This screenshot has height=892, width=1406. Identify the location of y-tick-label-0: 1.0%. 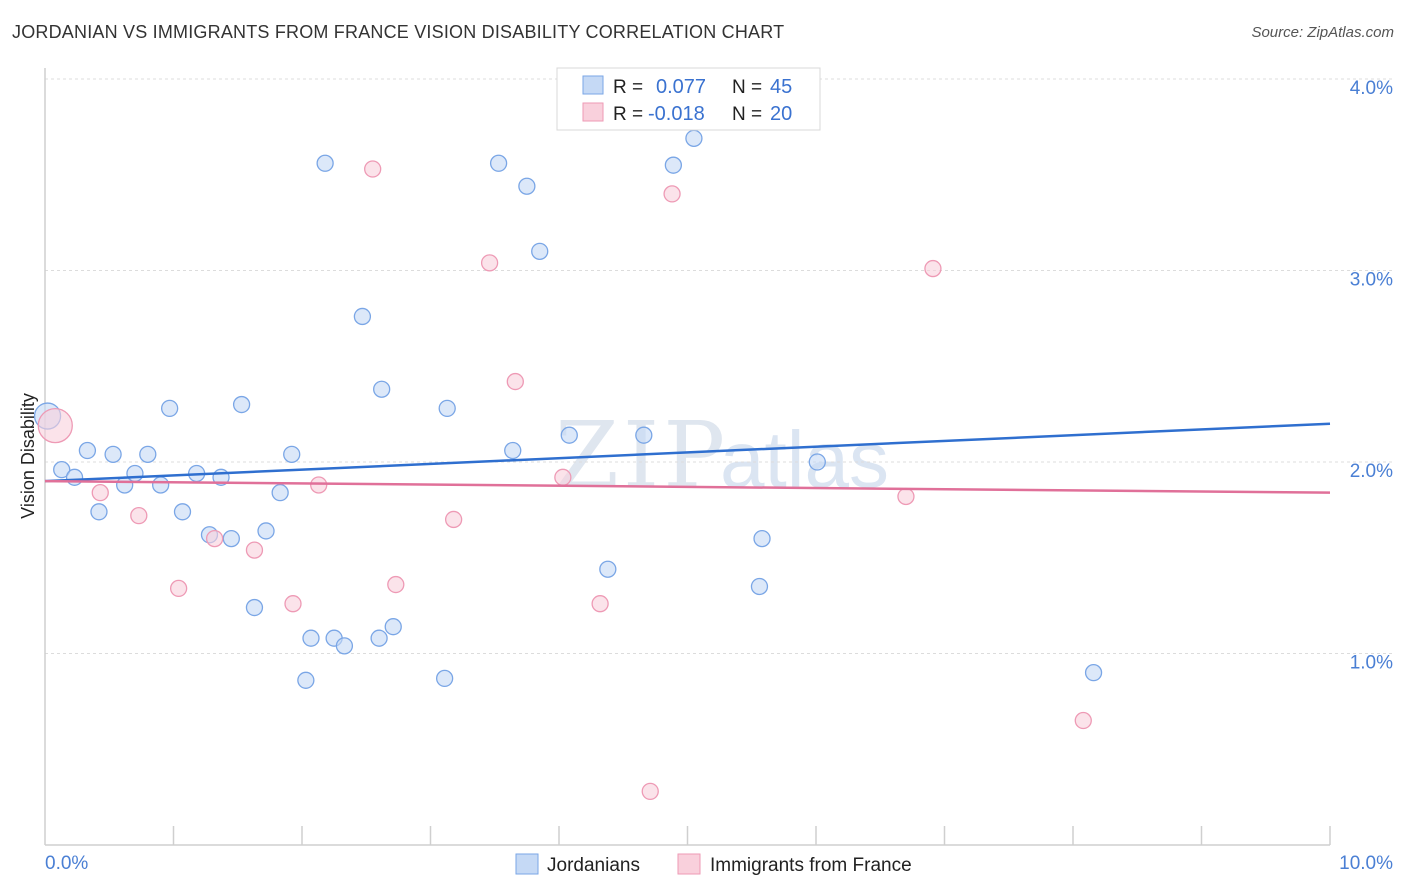
(1371, 663).